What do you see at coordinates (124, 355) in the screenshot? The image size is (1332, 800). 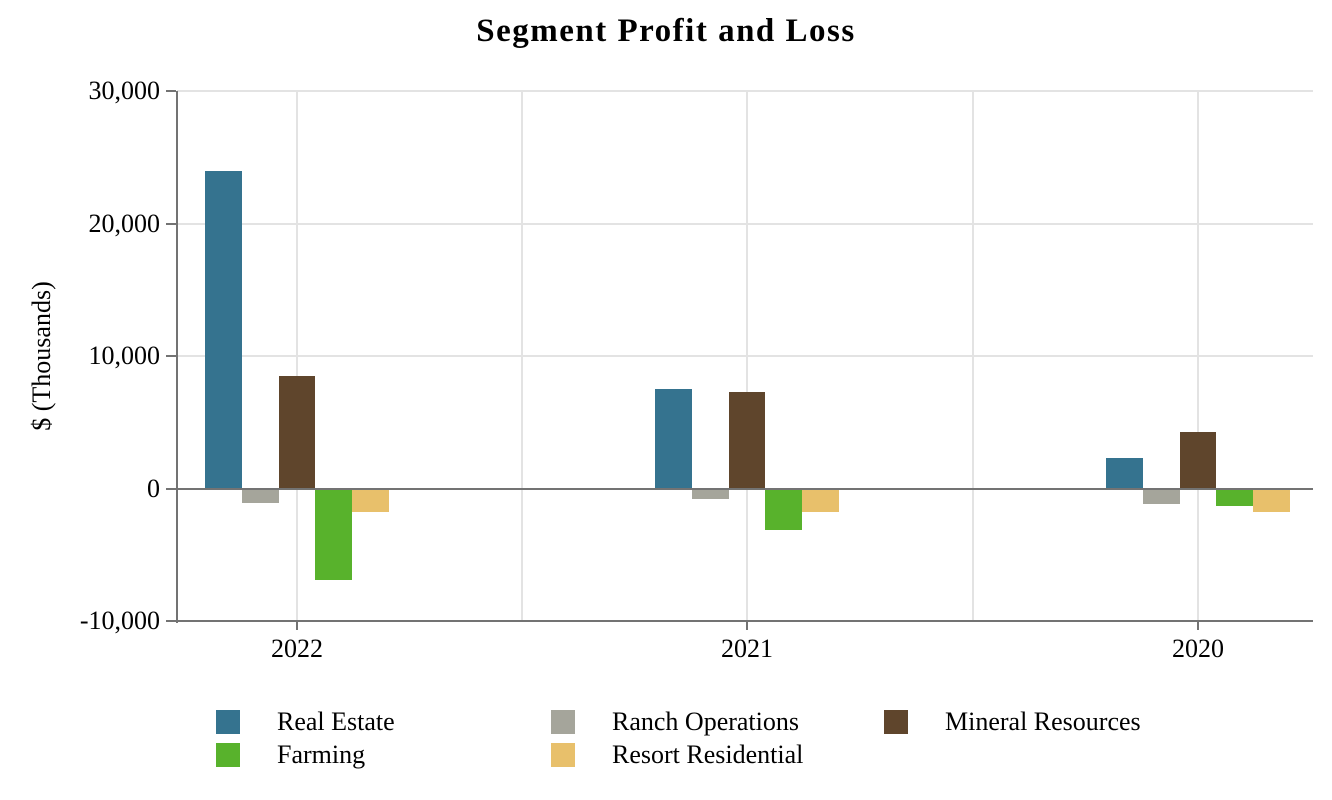 I see `y-tick-label-10-000: 10,000` at bounding box center [124, 355].